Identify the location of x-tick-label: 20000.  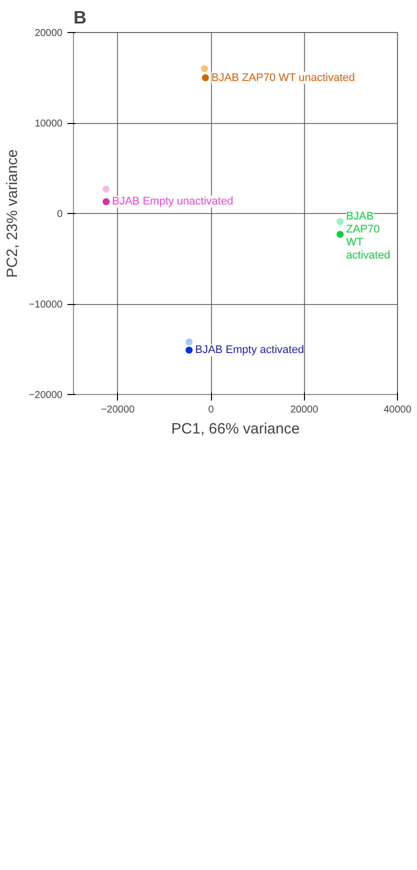
(304, 410).